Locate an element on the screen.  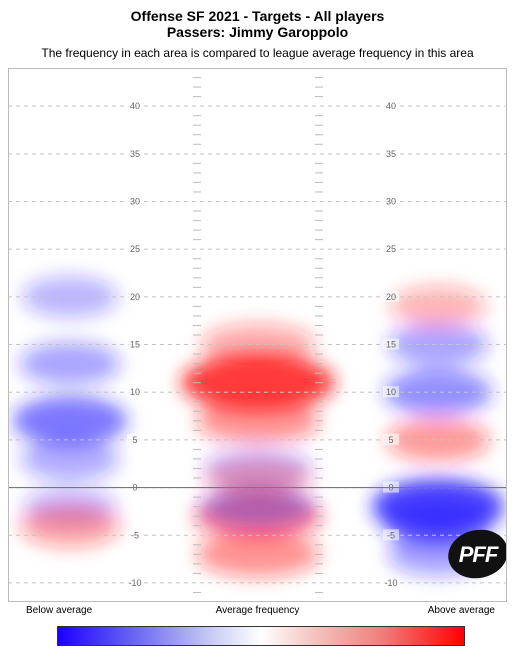
pff-logo-text: PFF is located at coordinates (479, 554).